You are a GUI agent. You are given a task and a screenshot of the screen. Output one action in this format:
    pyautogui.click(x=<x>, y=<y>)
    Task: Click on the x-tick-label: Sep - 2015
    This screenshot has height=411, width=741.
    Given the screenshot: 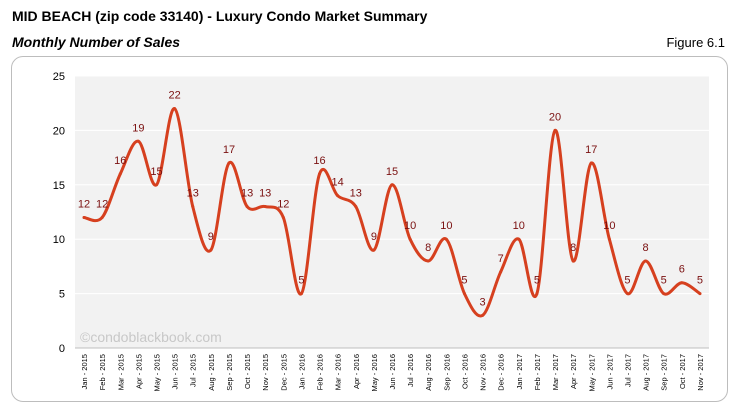 What is the action you would take?
    pyautogui.click(x=229, y=372)
    